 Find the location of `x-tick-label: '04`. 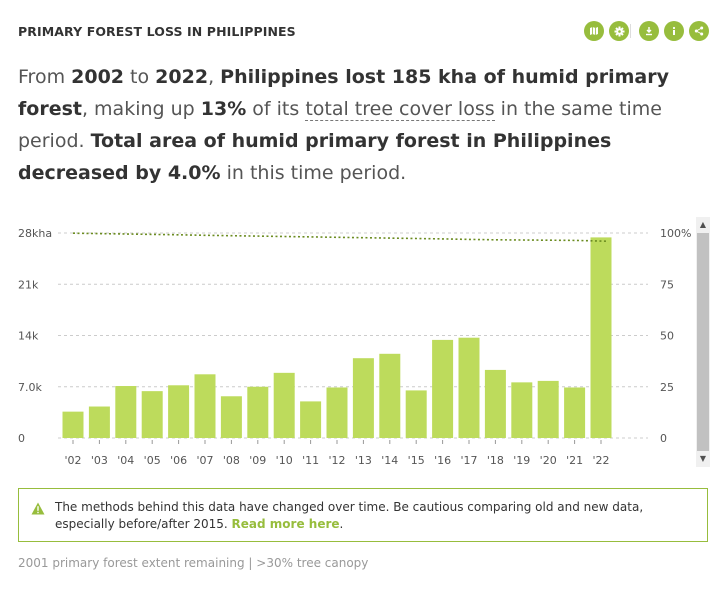

x-tick-label: '04 is located at coordinates (125, 460).